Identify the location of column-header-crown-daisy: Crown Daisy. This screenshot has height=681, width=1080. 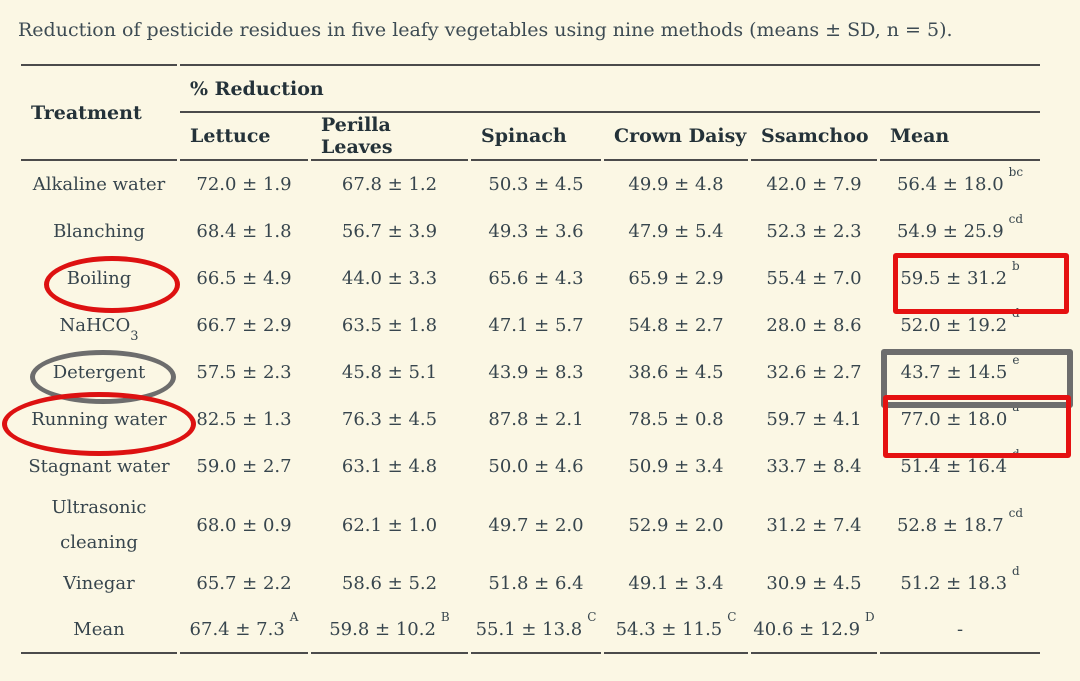
(676, 137).